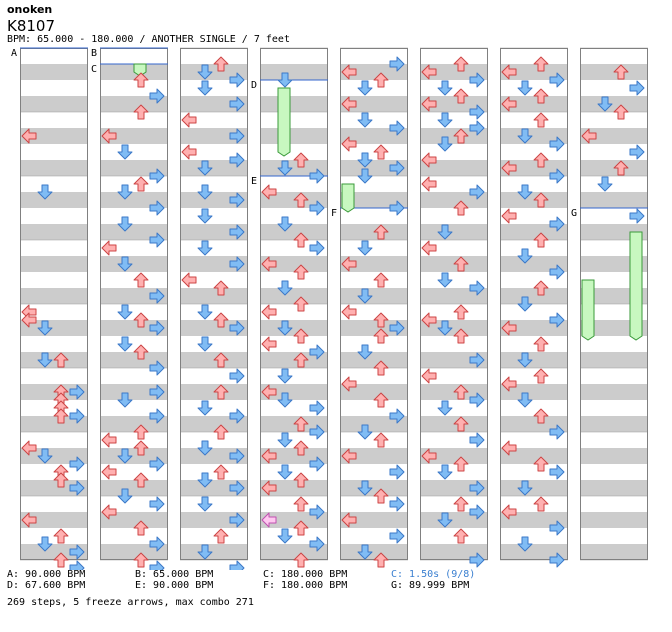  I want to click on column-border, so click(534, 304).